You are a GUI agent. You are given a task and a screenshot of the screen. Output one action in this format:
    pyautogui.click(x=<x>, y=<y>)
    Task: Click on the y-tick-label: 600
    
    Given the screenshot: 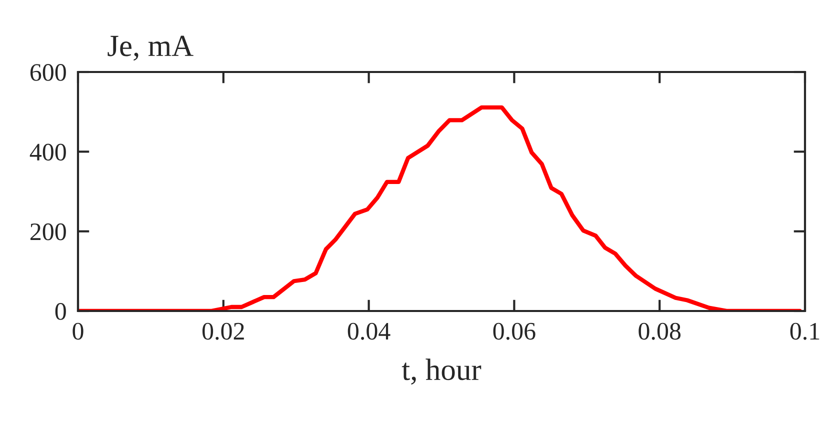 What is the action you would take?
    pyautogui.click(x=48, y=72)
    